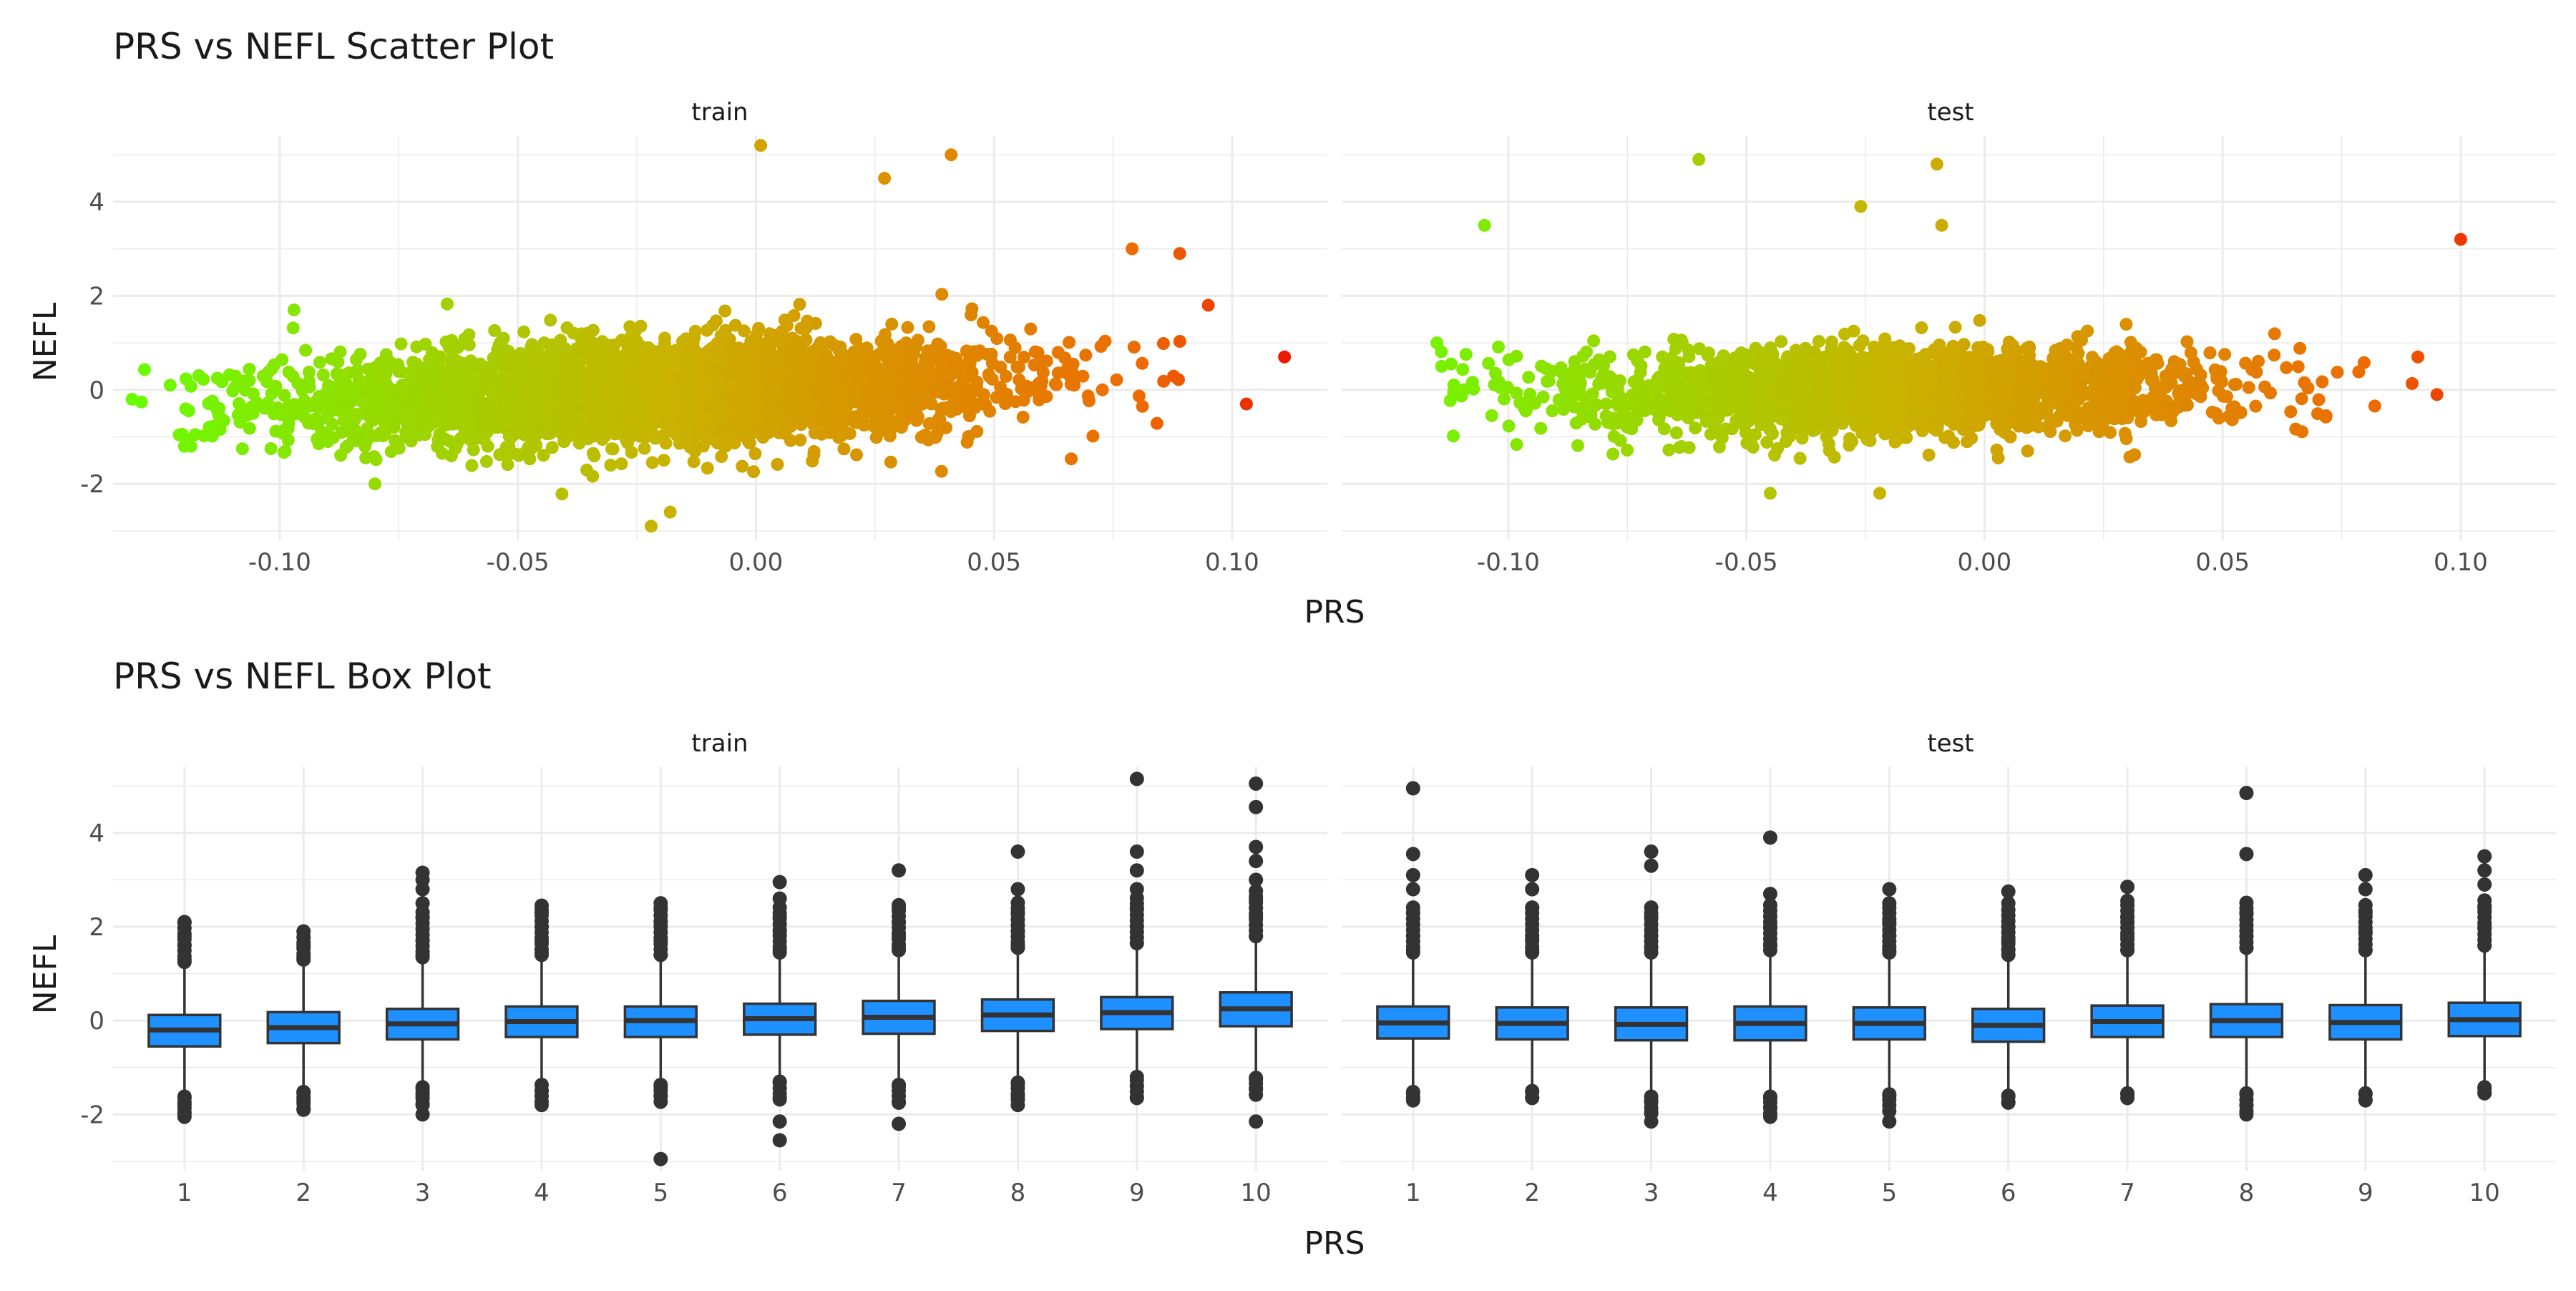  Describe the element at coordinates (1746, 562) in the screenshot. I see `scatter-x-tick-label: -0.05` at that location.